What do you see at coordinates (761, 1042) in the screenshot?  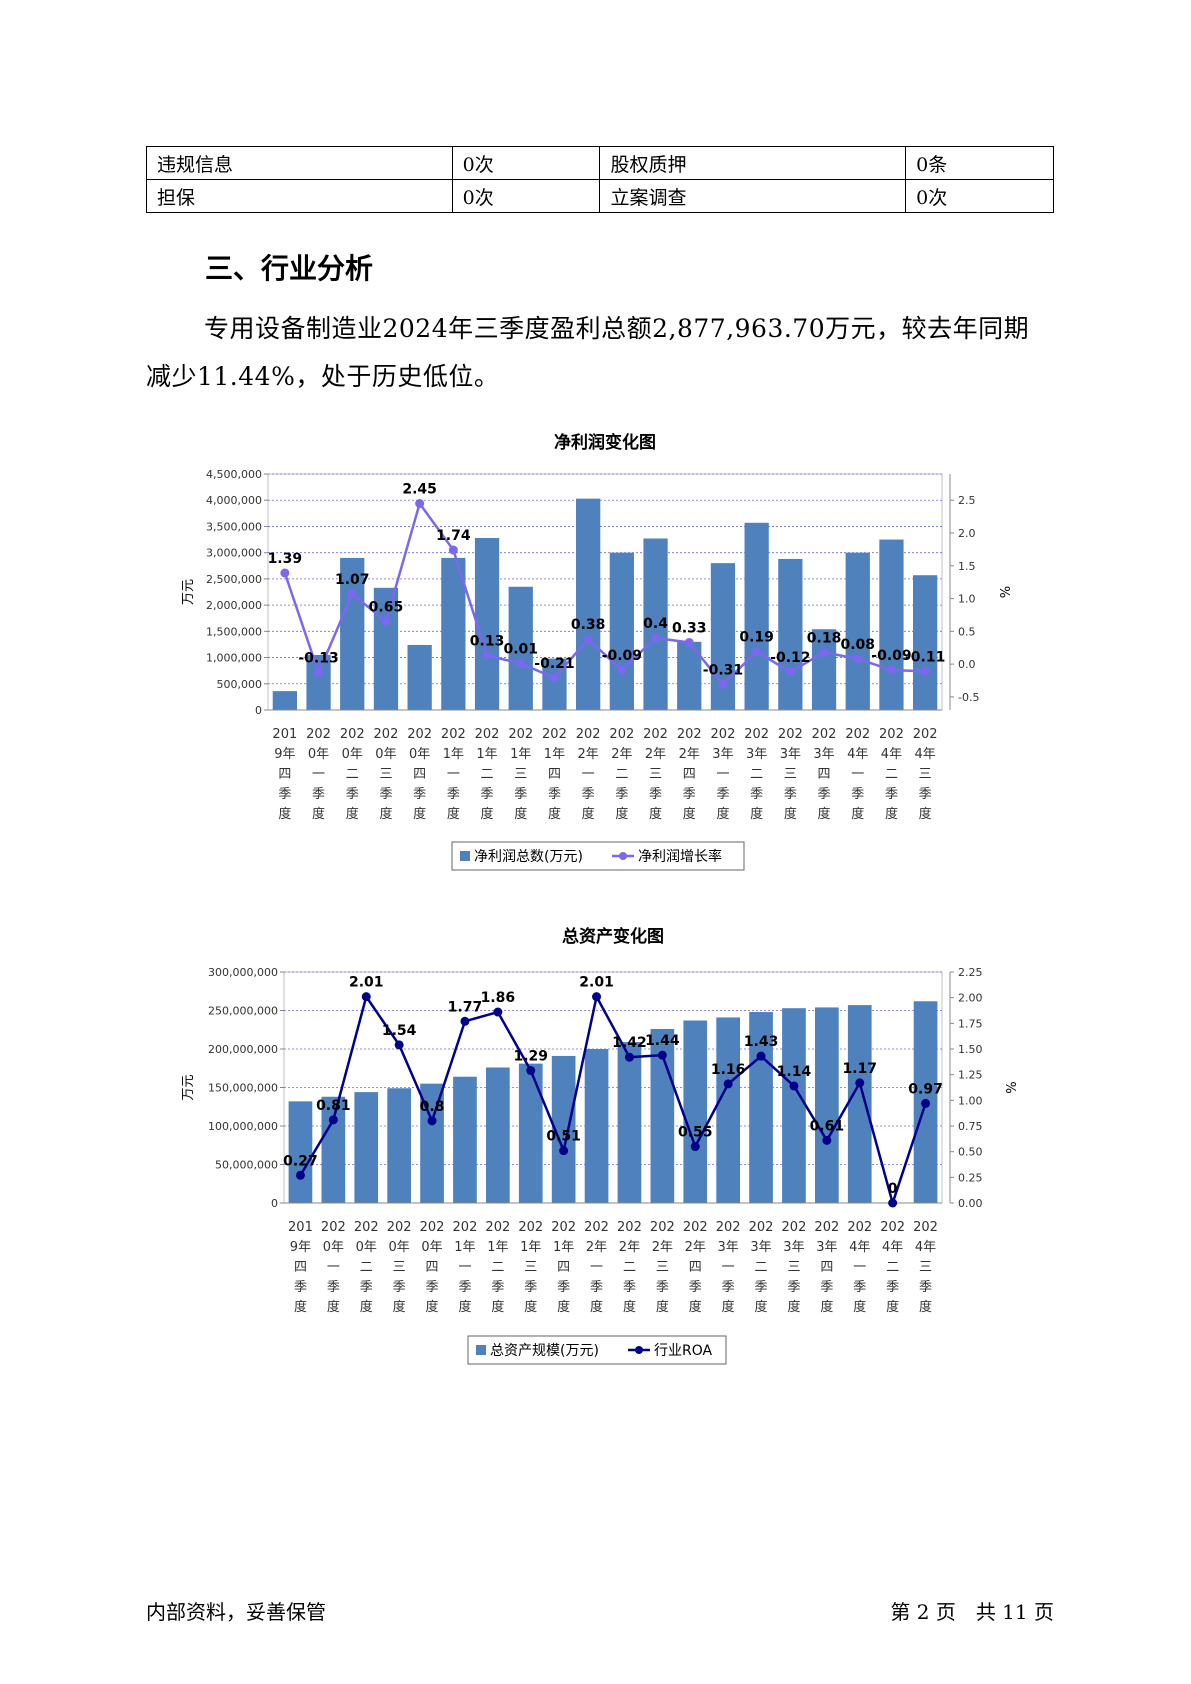 I see `data-label: 1.43` at bounding box center [761, 1042].